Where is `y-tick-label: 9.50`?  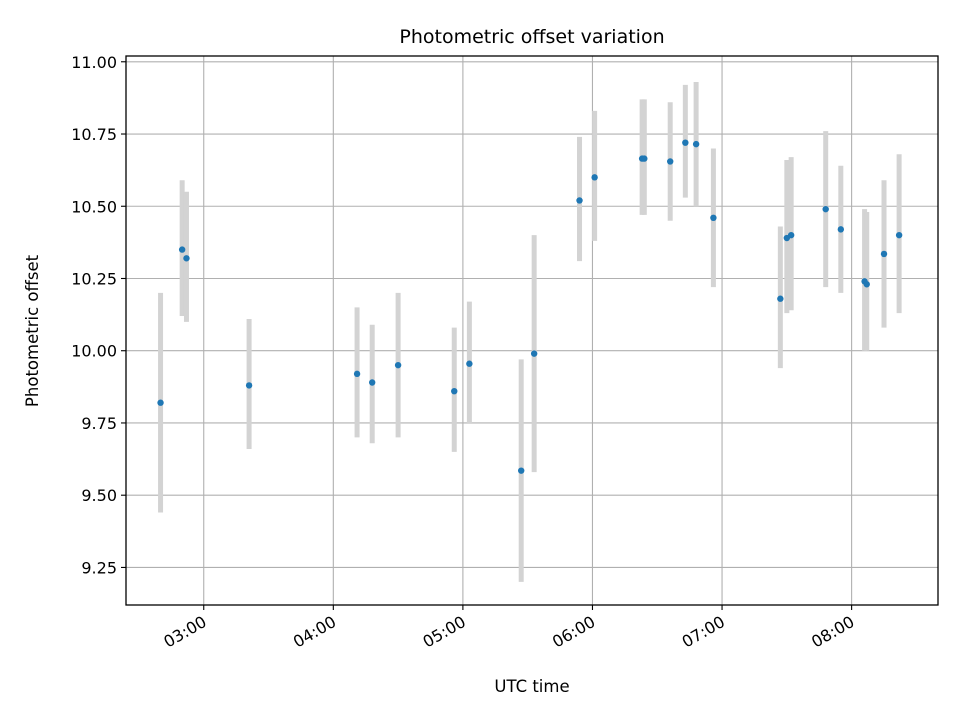 y-tick-label: 9.50 is located at coordinates (99, 495).